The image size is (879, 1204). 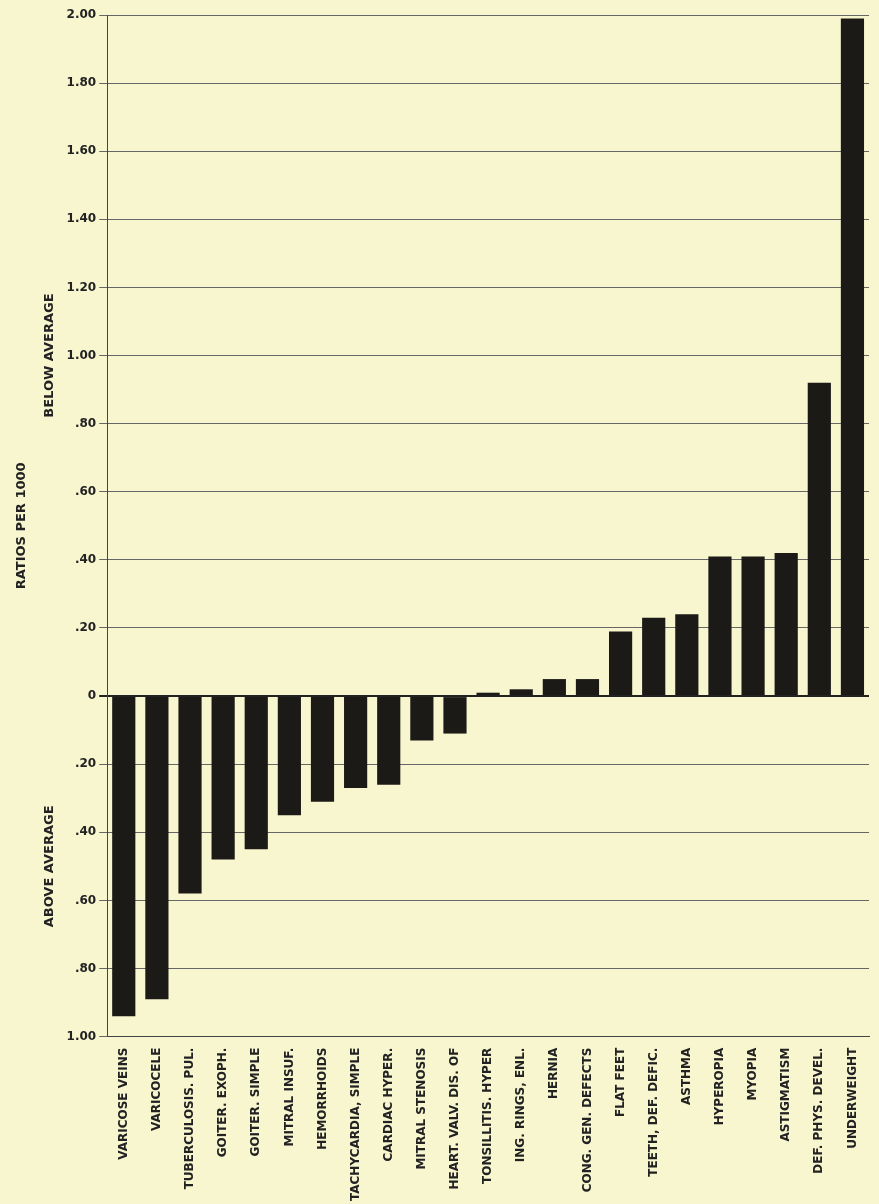 What do you see at coordinates (619, 1081) in the screenshot?
I see `x-tick-label: FLAT FEET` at bounding box center [619, 1081].